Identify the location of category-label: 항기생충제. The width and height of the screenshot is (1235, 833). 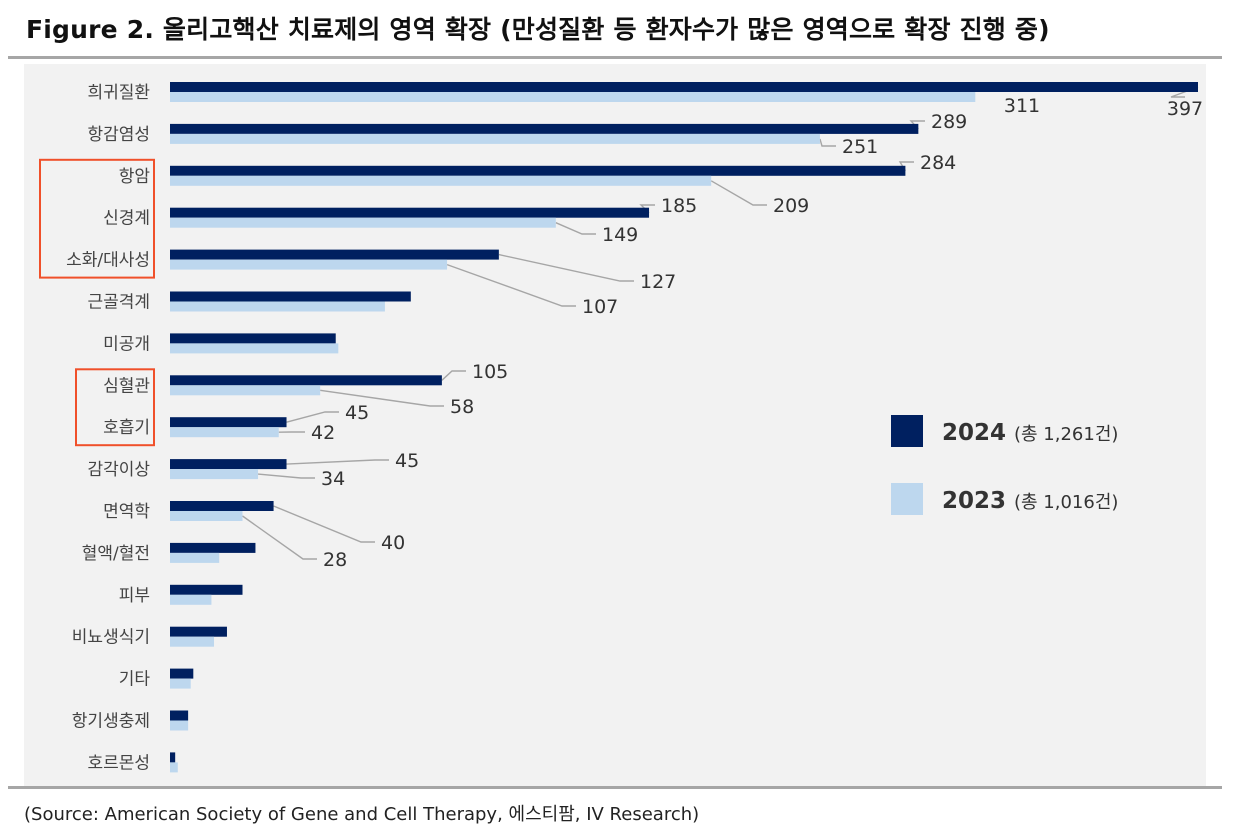
(111, 722).